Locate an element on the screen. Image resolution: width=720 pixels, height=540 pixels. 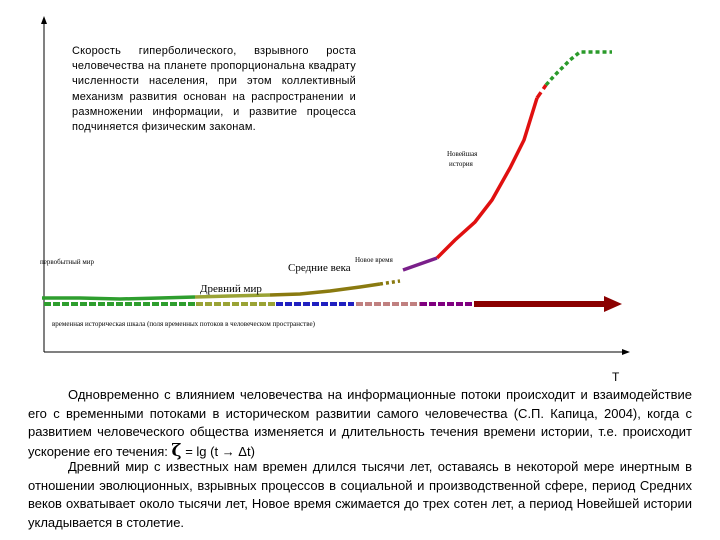
formula: = lg (t → Δt) is located at coordinates (218, 451).